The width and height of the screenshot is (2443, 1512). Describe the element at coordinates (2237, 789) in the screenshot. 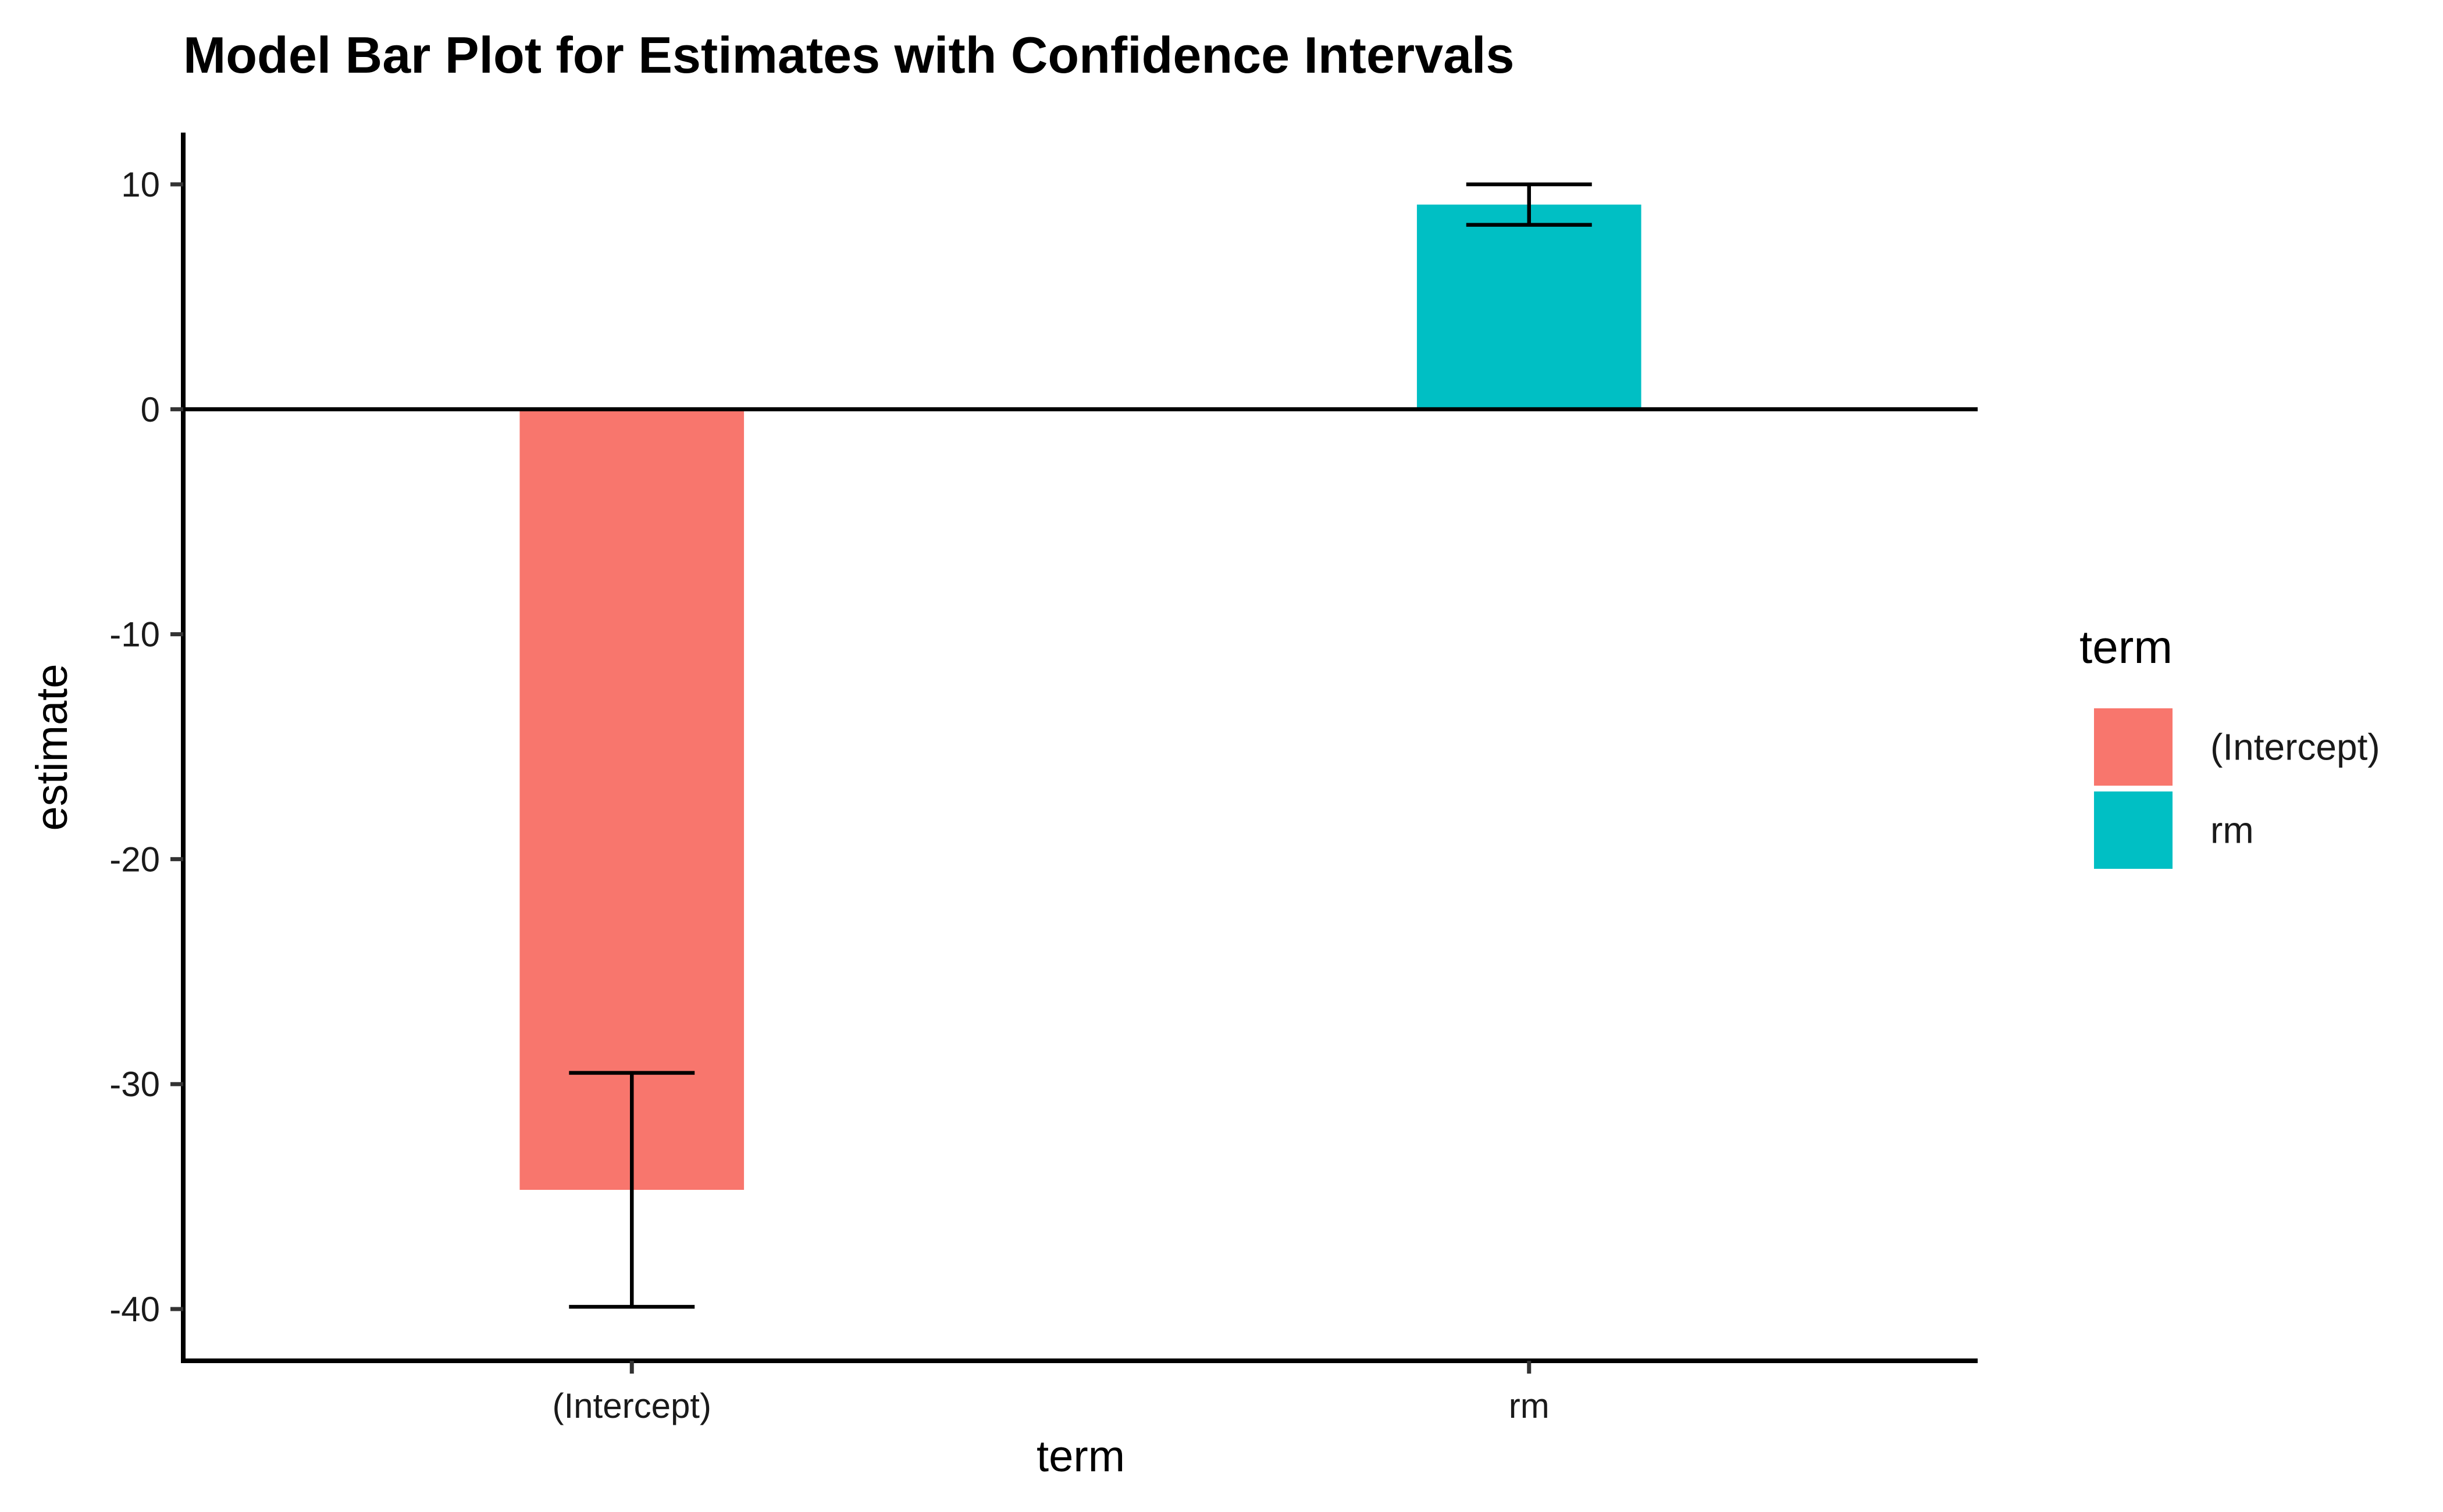

I see `legend-items: (Intercept) rm` at that location.